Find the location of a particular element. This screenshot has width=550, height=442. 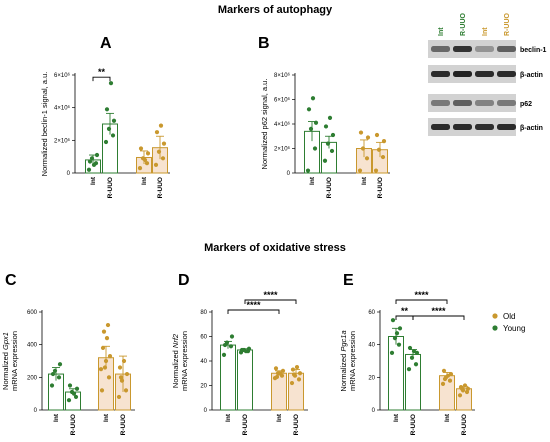

section-title-oxidative: Markers of oxidative stress is located at coordinates (275, 248).